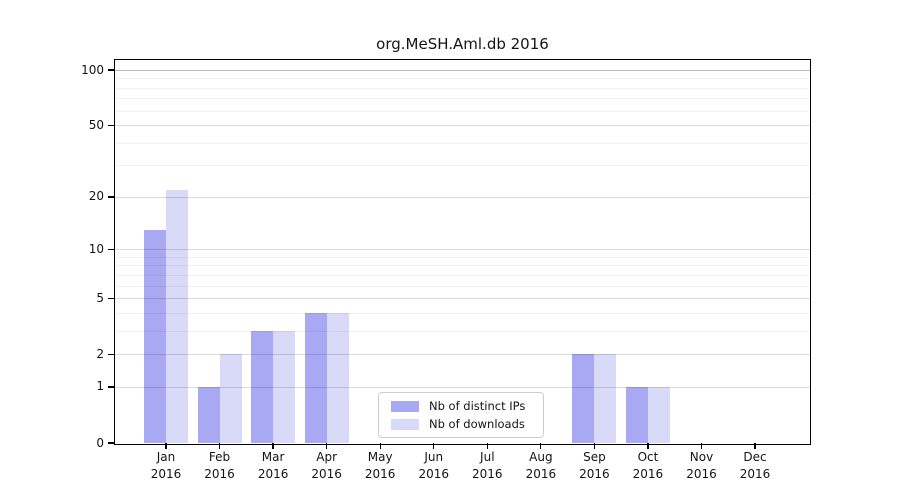 The width and height of the screenshot is (900, 500). Describe the element at coordinates (648, 446) in the screenshot. I see `x-tick-oct` at that location.